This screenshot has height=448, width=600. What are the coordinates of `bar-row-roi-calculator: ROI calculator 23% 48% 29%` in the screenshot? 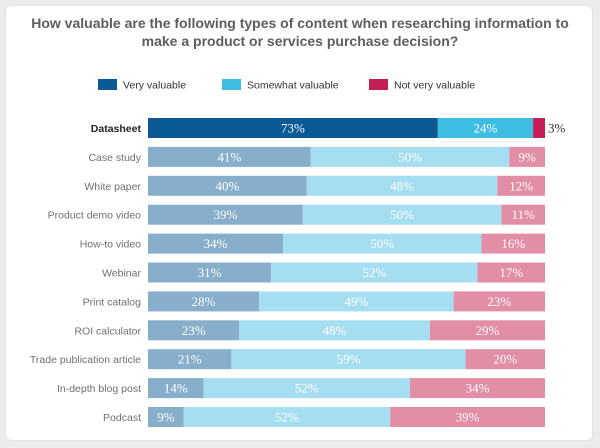 It's located at (309, 330).